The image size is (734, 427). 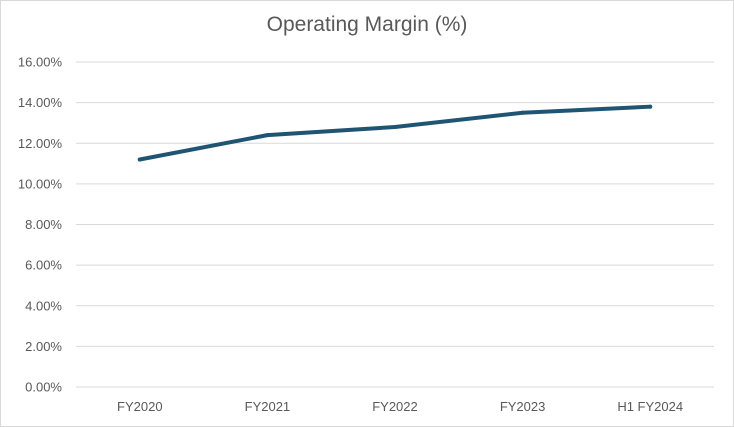 What do you see at coordinates (523, 406) in the screenshot?
I see `x-tick-label: FY2023` at bounding box center [523, 406].